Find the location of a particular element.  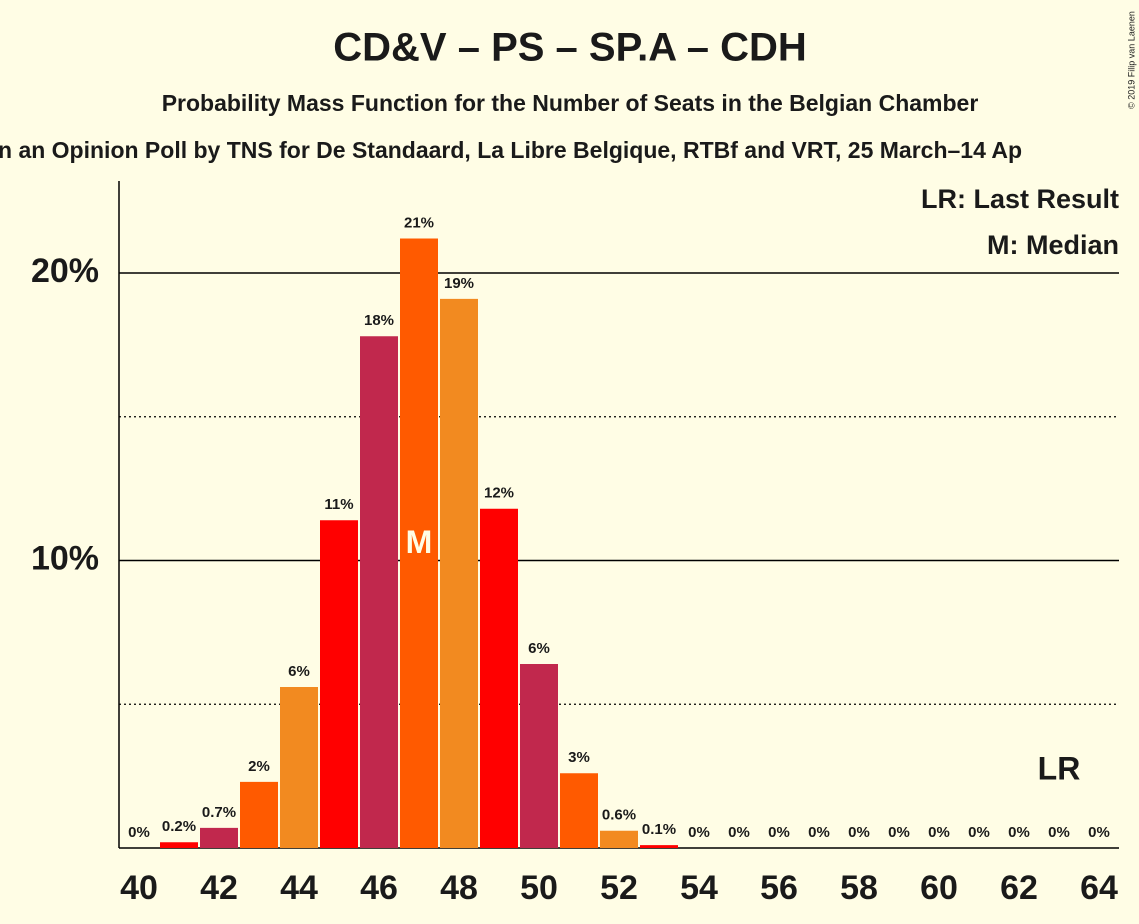

value-label: 12% is located at coordinates (499, 493).